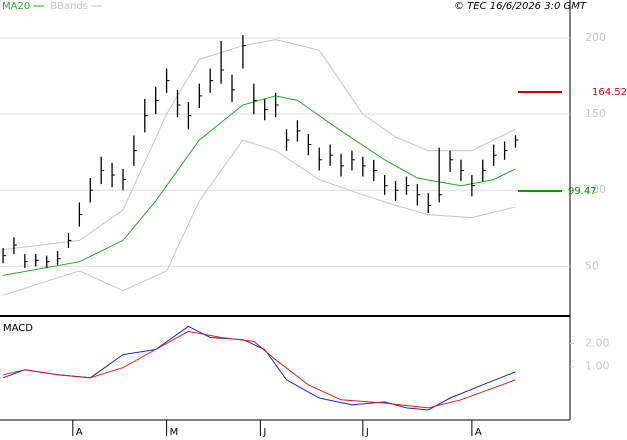 The image size is (627, 440). Describe the element at coordinates (595, 37) in the screenshot. I see `y-tick-label: 200` at that location.